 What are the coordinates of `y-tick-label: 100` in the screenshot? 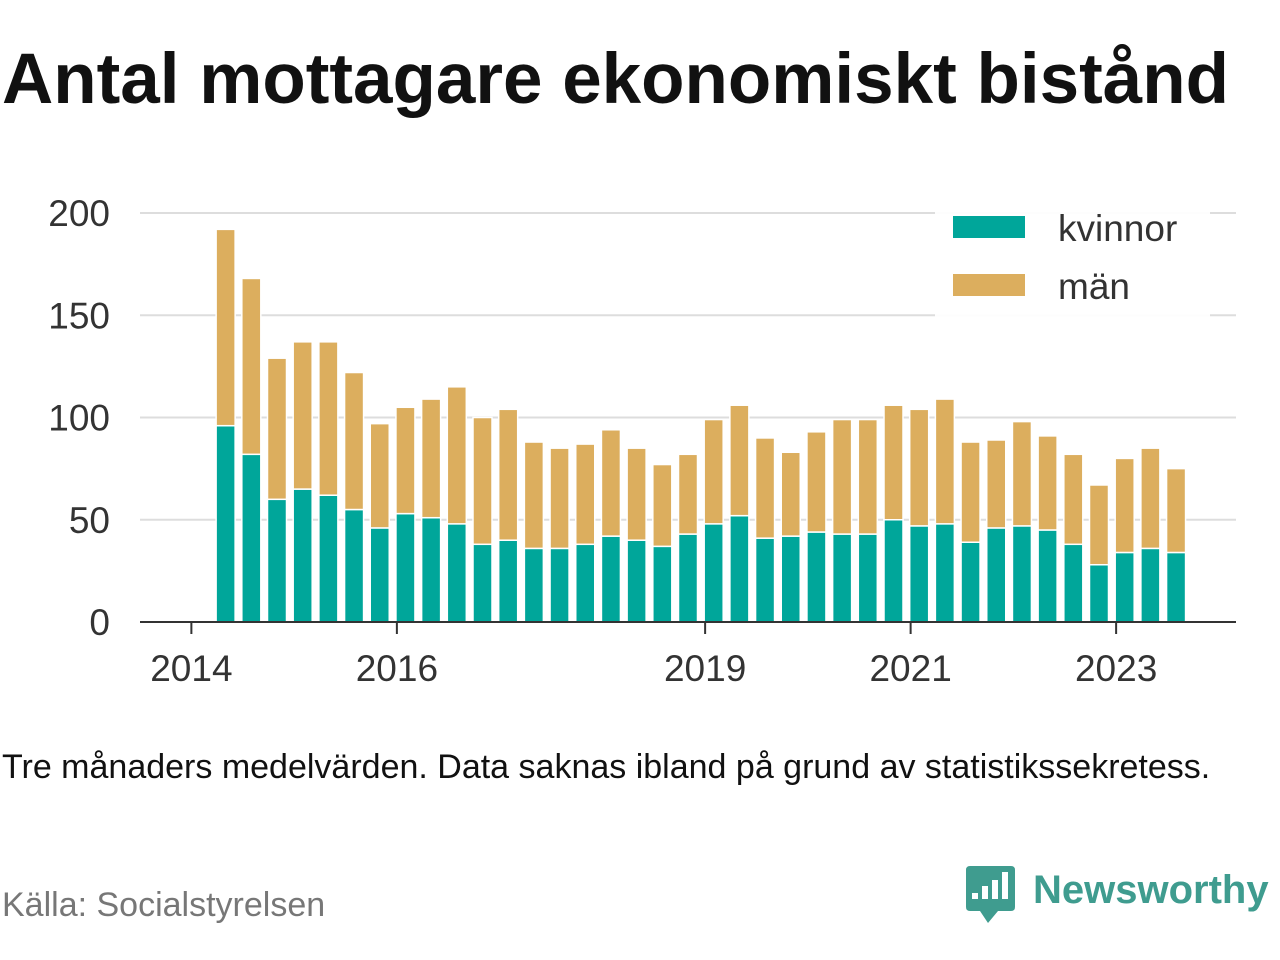 It's located at (79, 418).